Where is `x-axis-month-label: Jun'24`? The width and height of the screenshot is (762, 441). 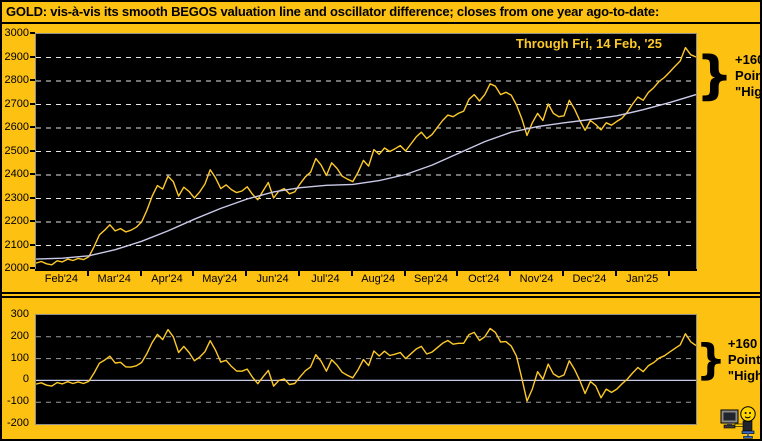
x-axis-month-label: Jun'24 is located at coordinates (272, 279).